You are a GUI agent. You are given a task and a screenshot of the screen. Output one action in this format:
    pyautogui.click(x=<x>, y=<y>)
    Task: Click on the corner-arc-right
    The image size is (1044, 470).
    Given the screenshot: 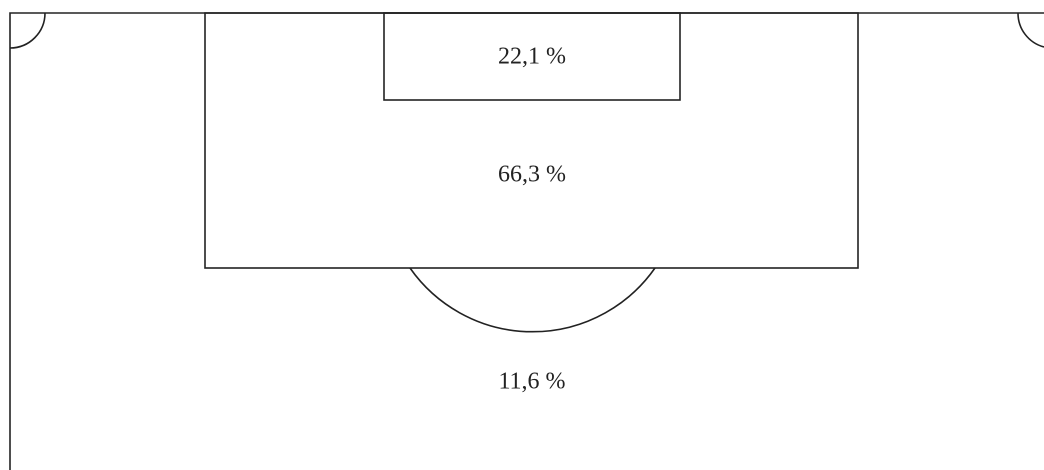 What is the action you would take?
    pyautogui.click(x=1030, y=30)
    